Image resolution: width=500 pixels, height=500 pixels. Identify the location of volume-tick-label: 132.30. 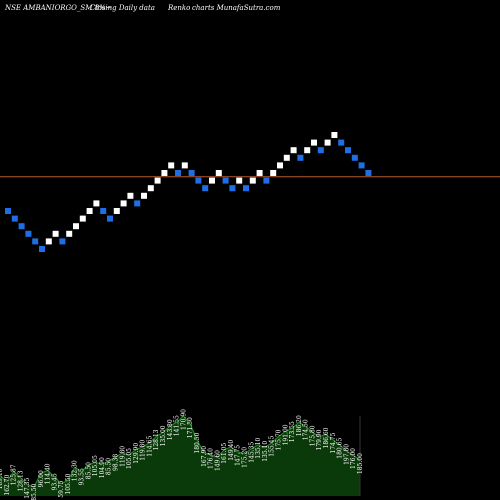
(75, 470).